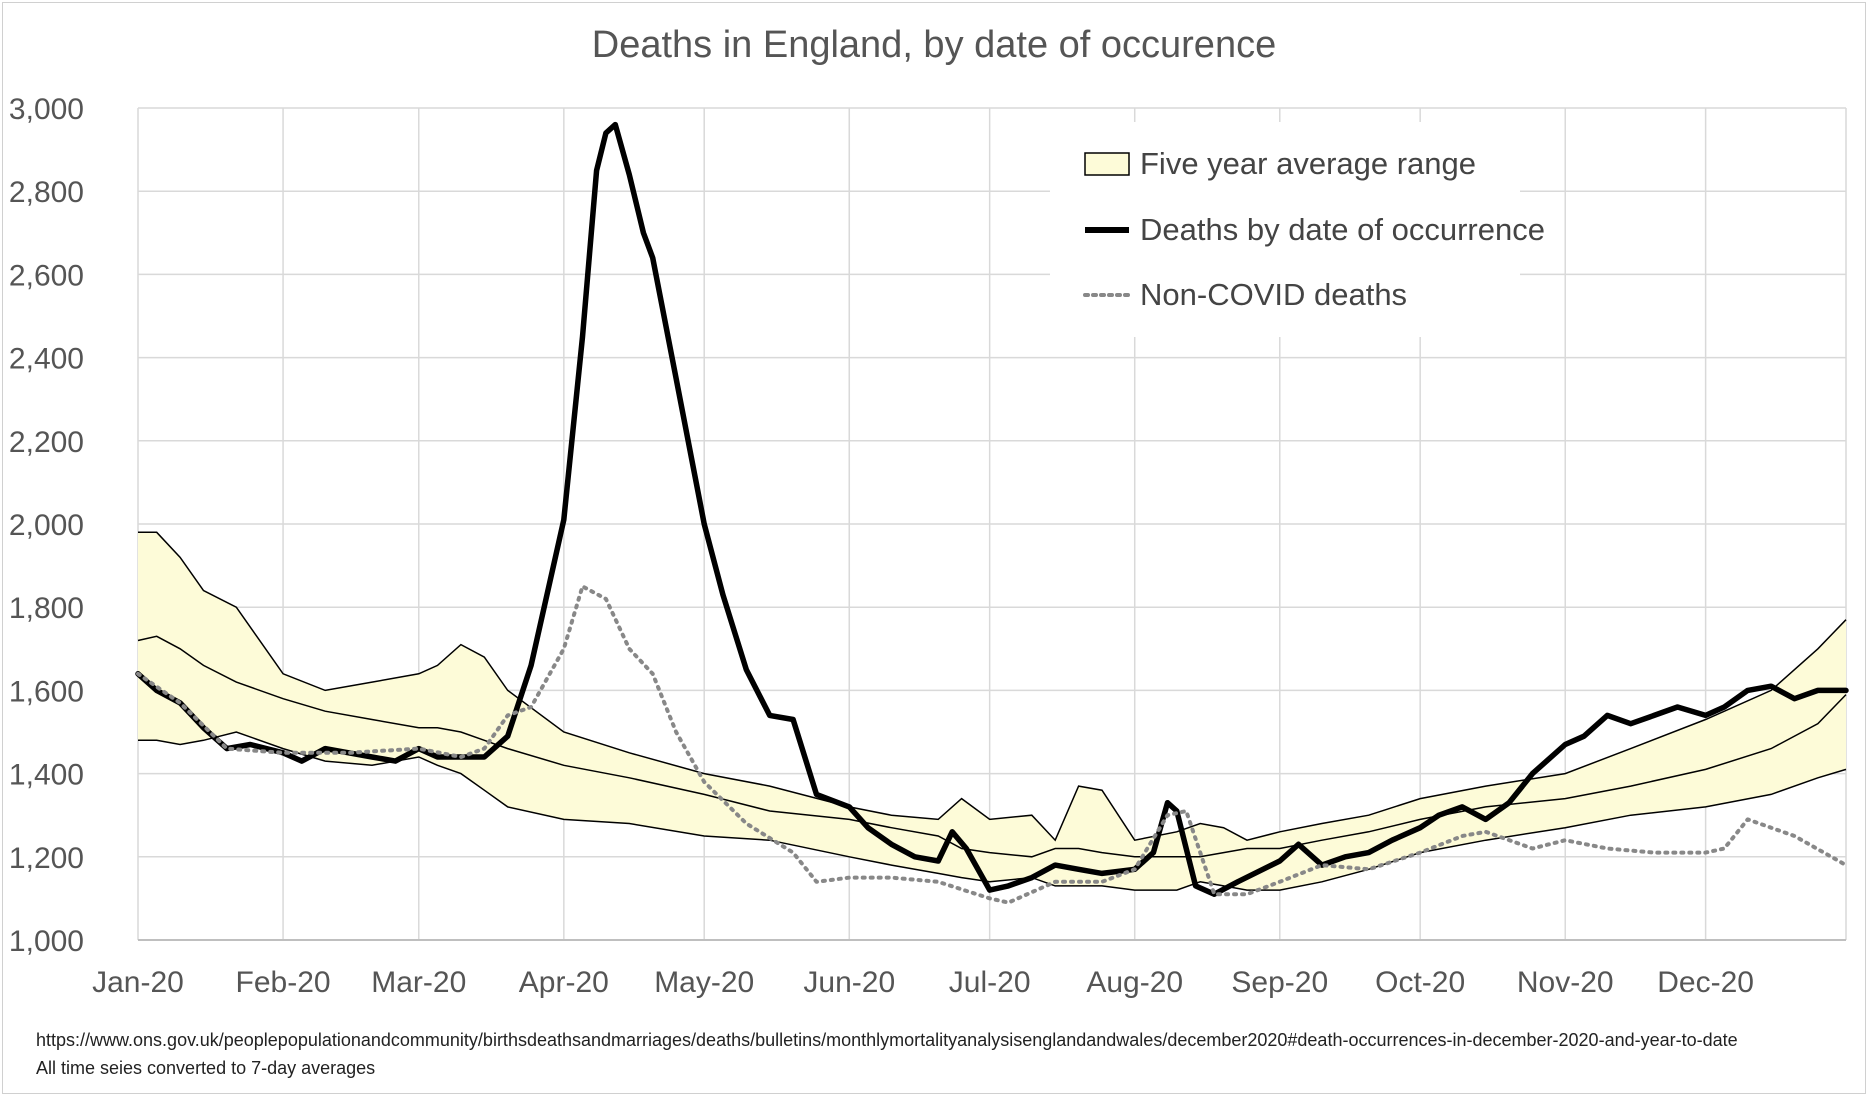 This screenshot has height=1098, width=1870. I want to click on y-tick-label: 2,800, so click(46, 192).